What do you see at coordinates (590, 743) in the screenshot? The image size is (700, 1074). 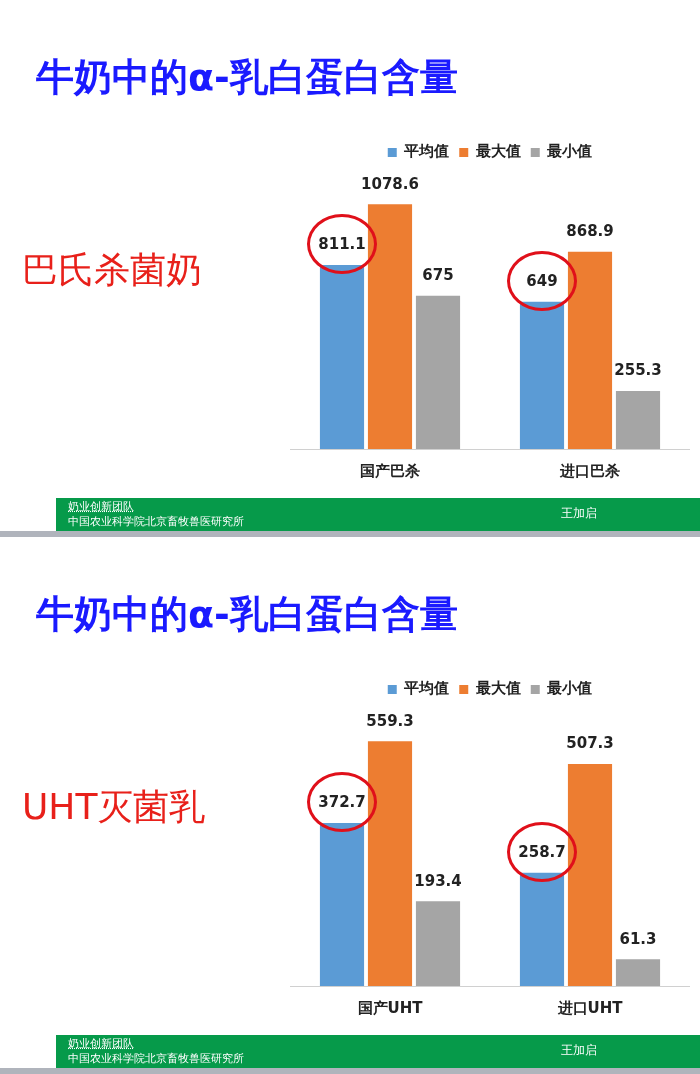 I see `data-label: 507.3` at bounding box center [590, 743].